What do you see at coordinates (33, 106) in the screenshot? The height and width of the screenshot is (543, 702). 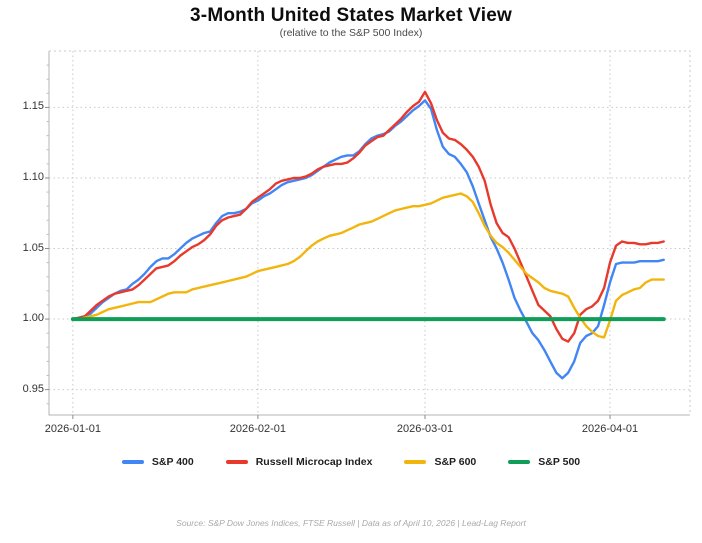 I see `y-axis-tick-label: 1.15` at bounding box center [33, 106].